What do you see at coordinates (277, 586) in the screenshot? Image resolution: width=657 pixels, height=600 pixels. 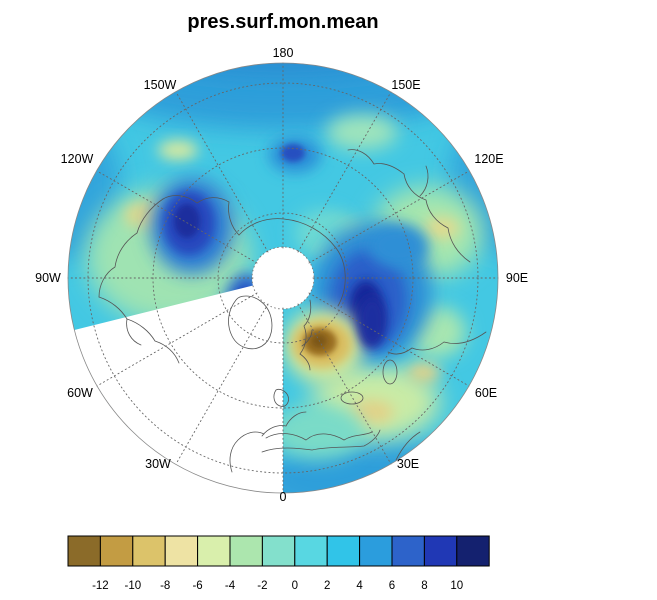 I see `colorbar-tick-labels: -12 -10 -8 -6 -4 -2 0 2 4 6 8 10` at bounding box center [277, 586].